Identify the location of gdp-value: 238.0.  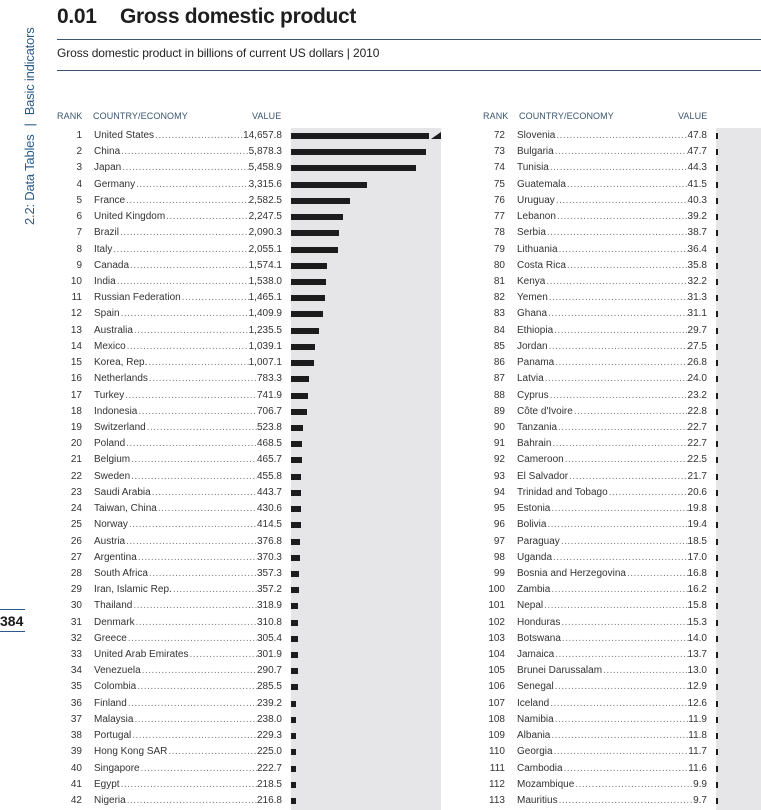
(269, 719).